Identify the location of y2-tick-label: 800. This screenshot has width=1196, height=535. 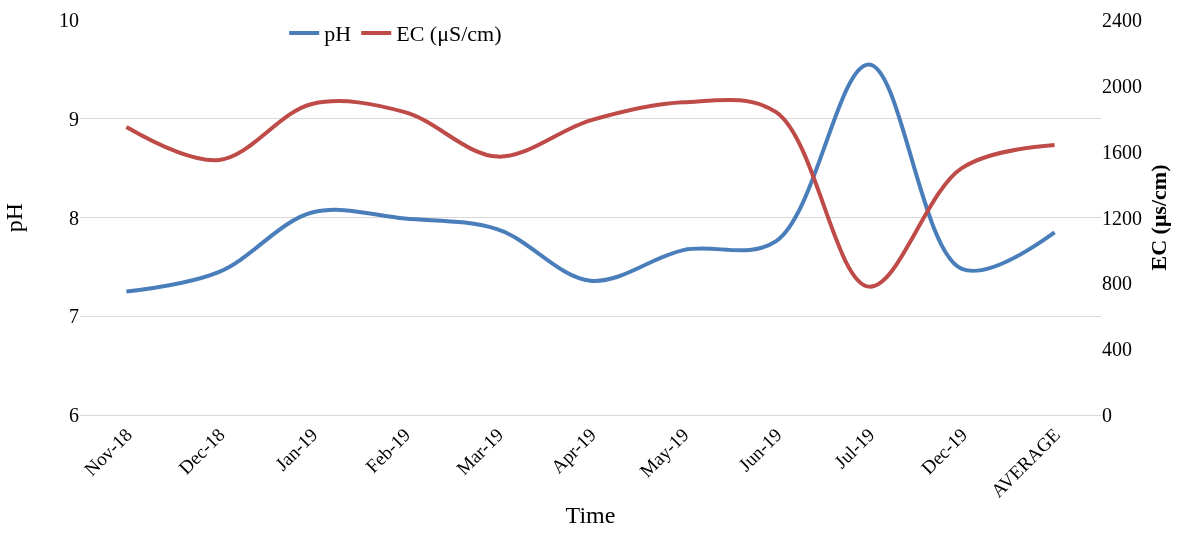
(1117, 283).